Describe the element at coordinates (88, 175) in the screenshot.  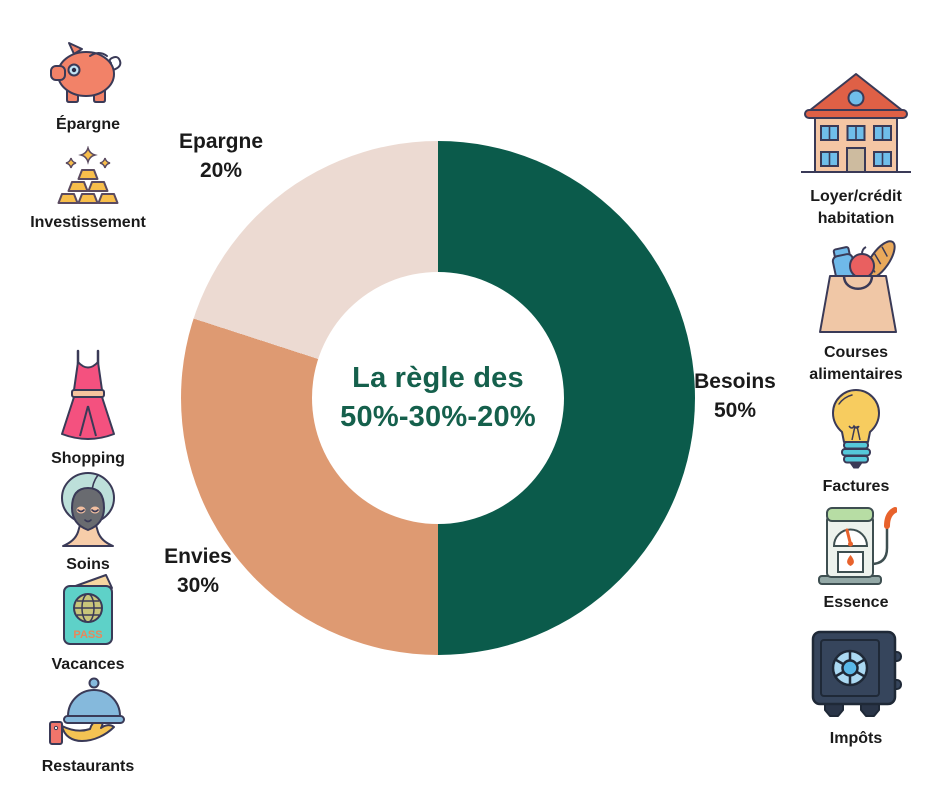
I see `gold-bars-icon` at that location.